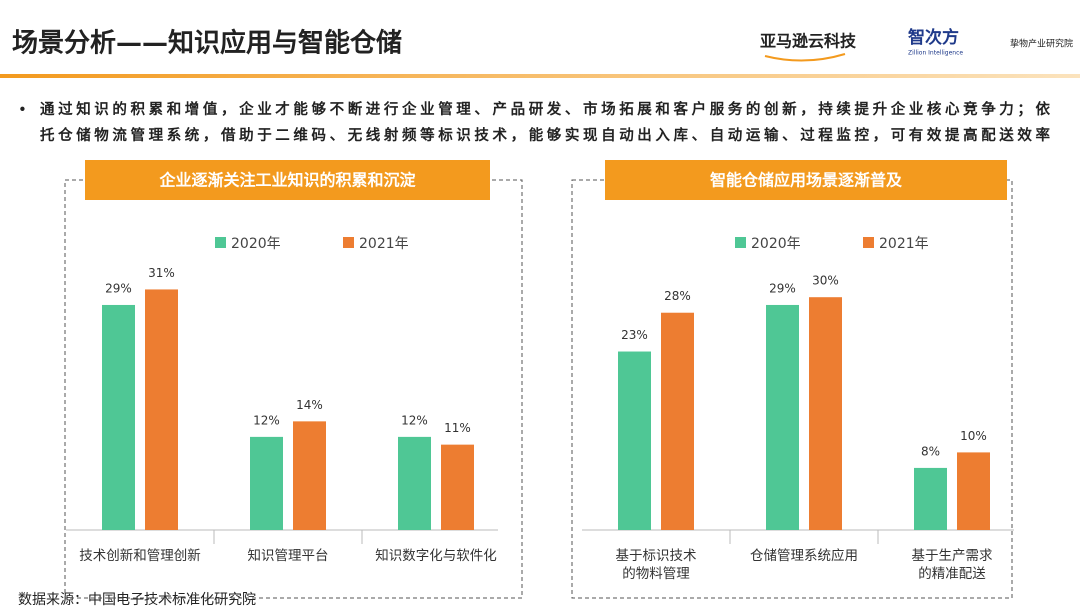 The width and height of the screenshot is (1080, 612). What do you see at coordinates (140, 556) in the screenshot?
I see `x-tick-label: 技术创新和管理创新` at bounding box center [140, 556].